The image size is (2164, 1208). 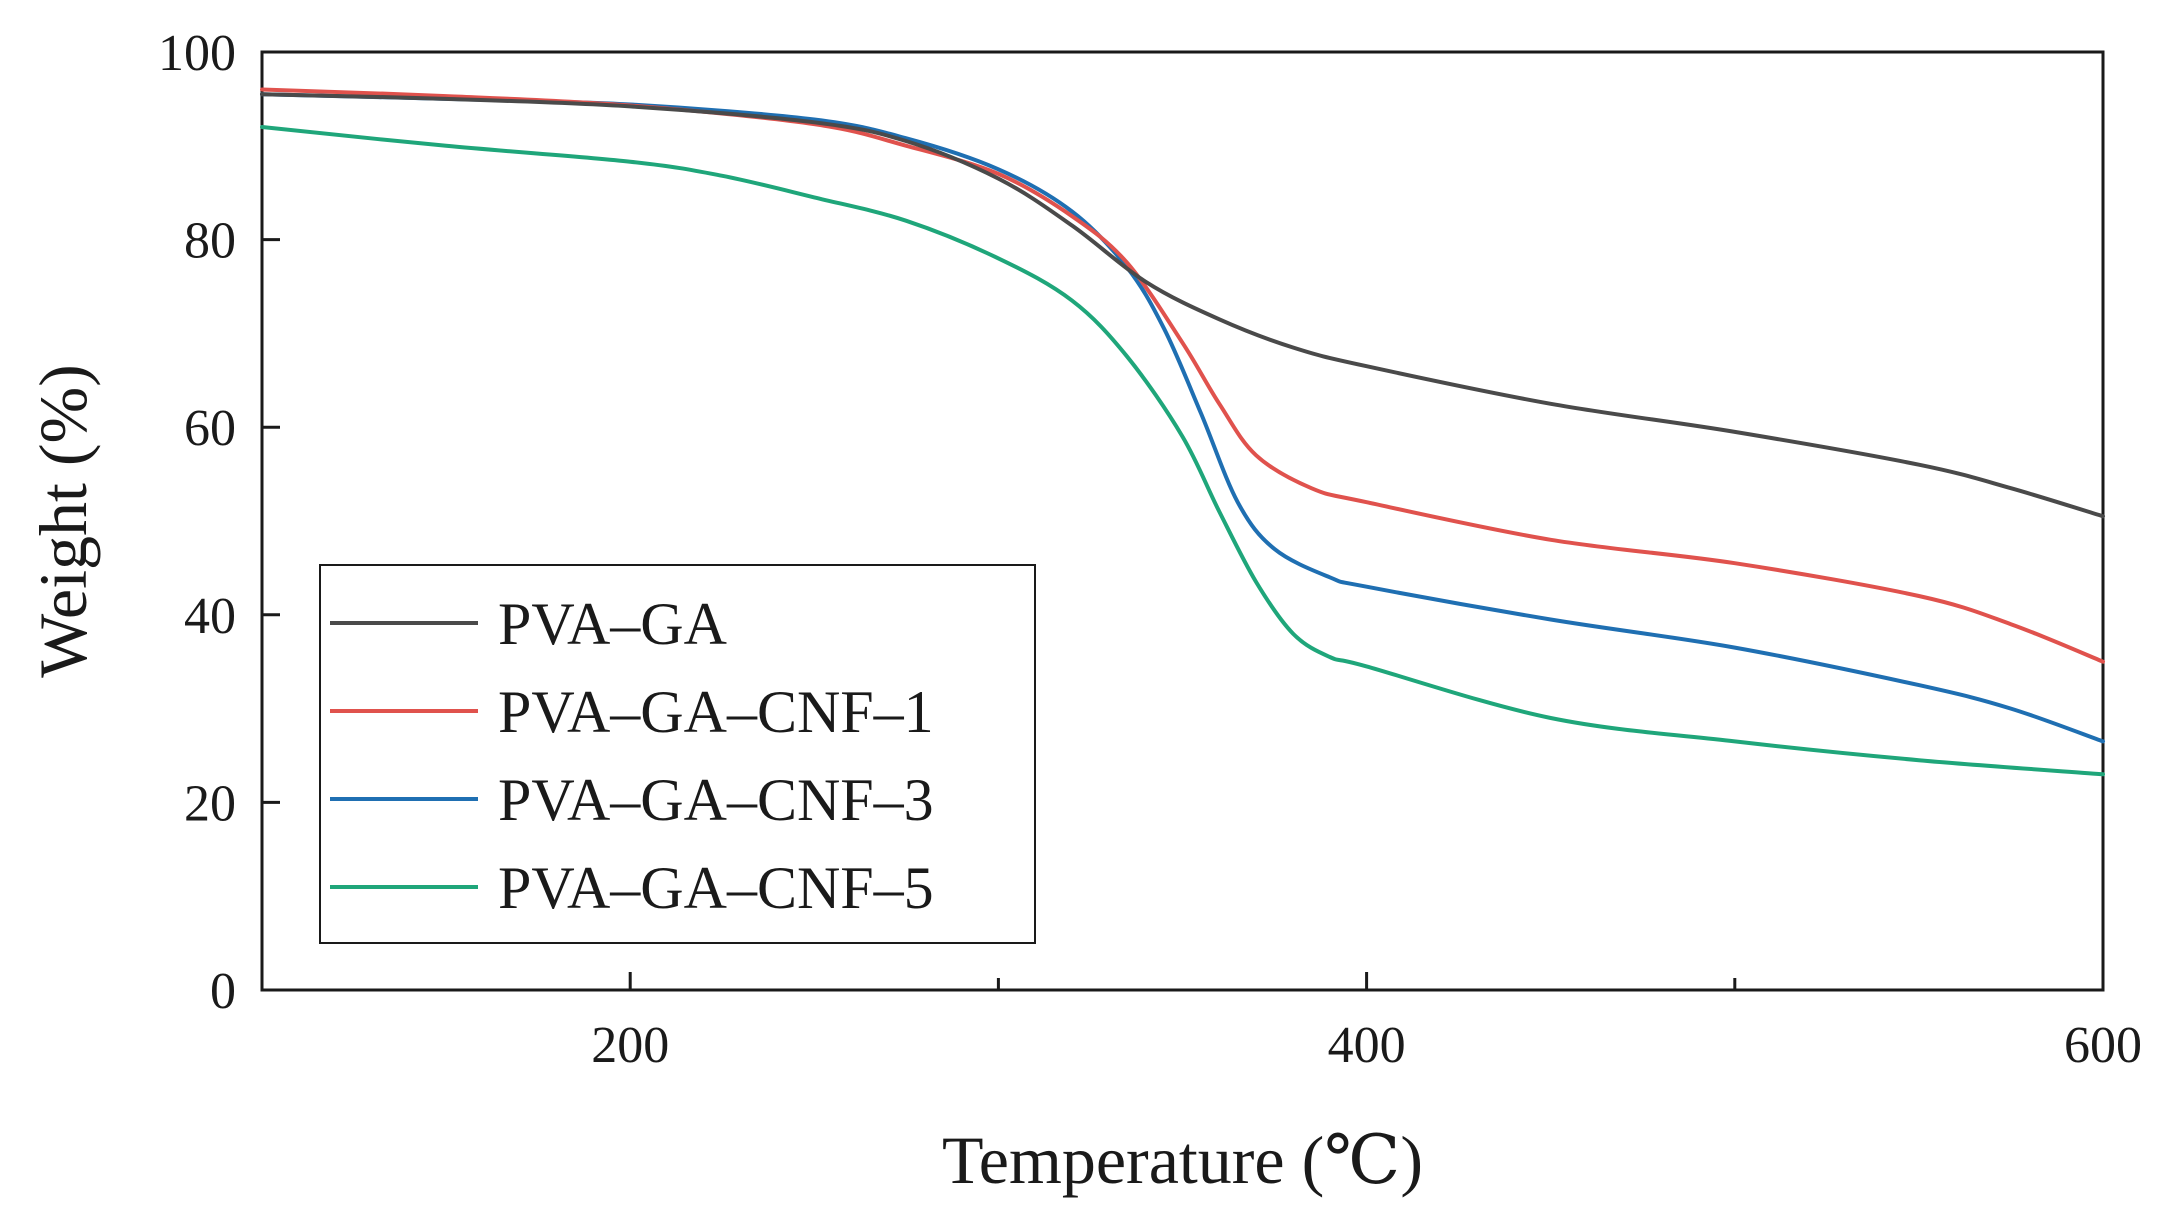 What do you see at coordinates (716, 712) in the screenshot?
I see `legend-label-2: PVA–GA–CNF–1` at bounding box center [716, 712].